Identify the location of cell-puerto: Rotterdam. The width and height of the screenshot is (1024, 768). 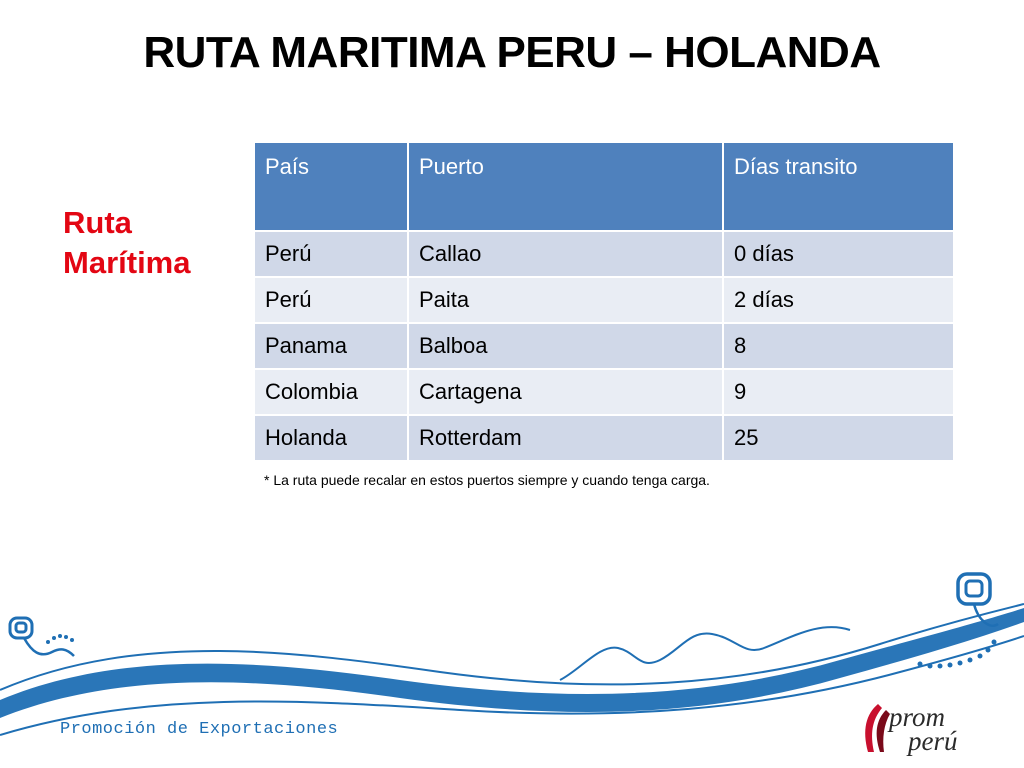
(565, 438).